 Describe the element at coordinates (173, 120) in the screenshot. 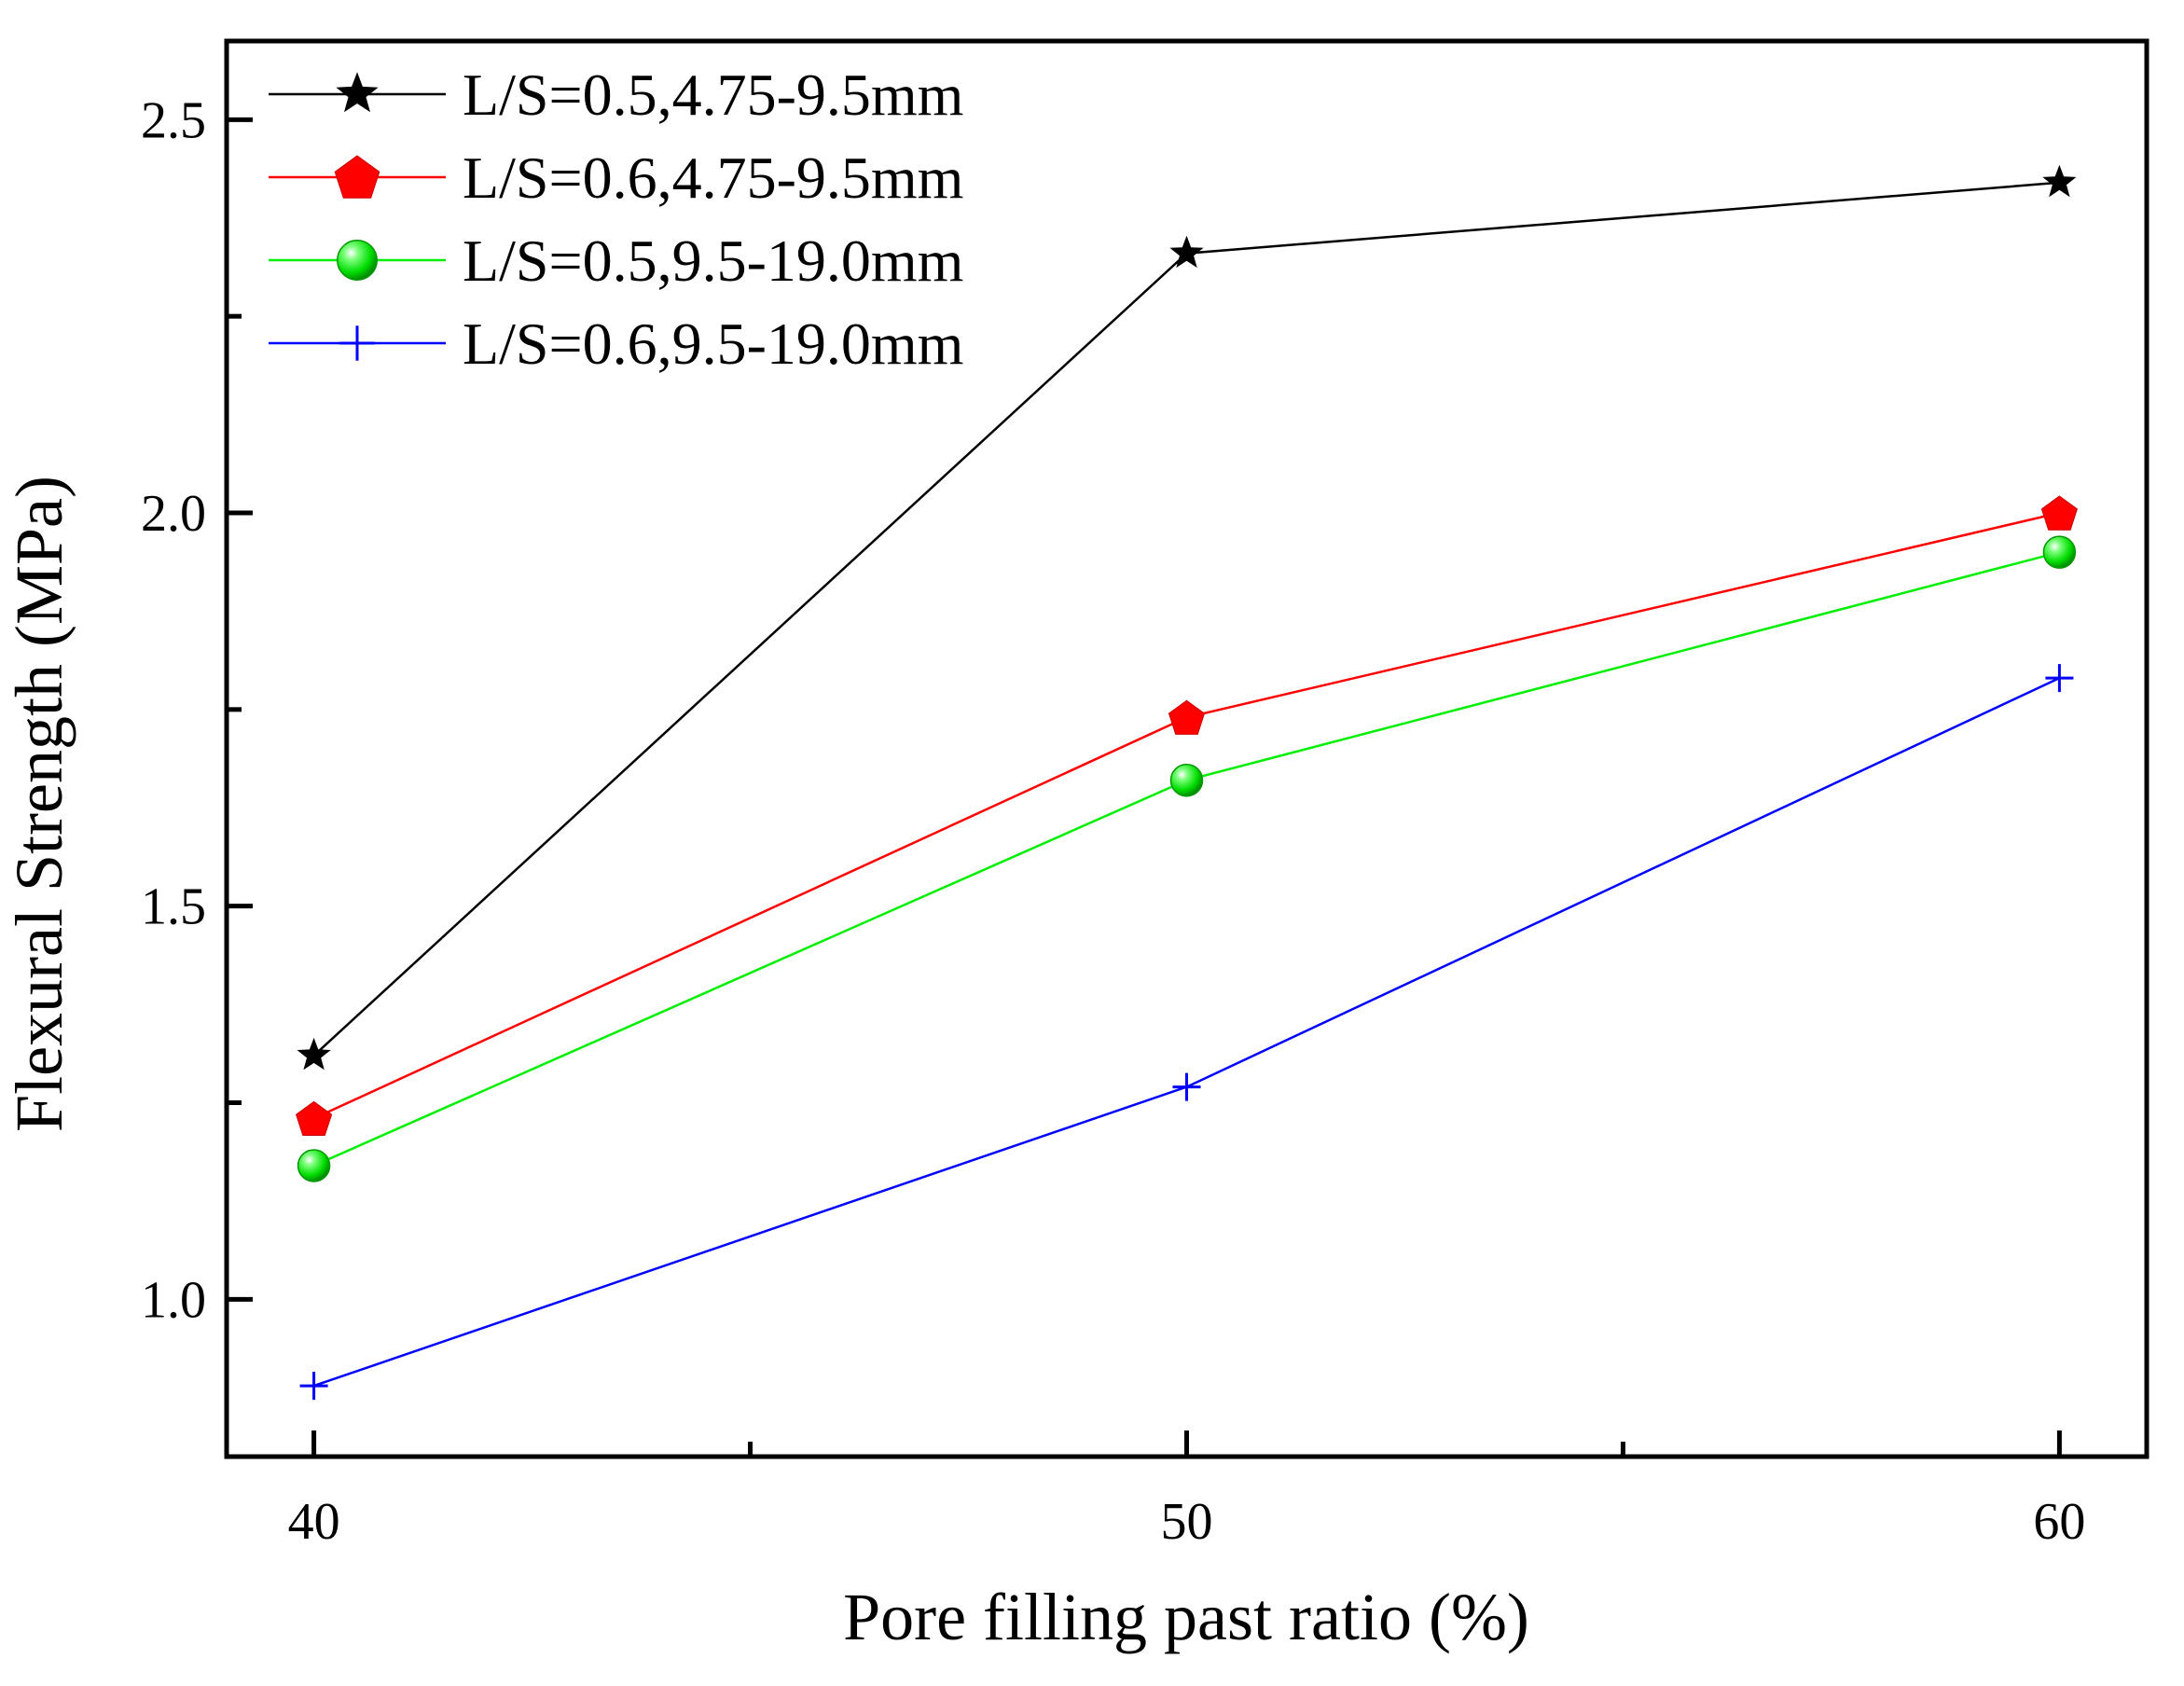

I see `y-tick-label: 2.5` at that location.